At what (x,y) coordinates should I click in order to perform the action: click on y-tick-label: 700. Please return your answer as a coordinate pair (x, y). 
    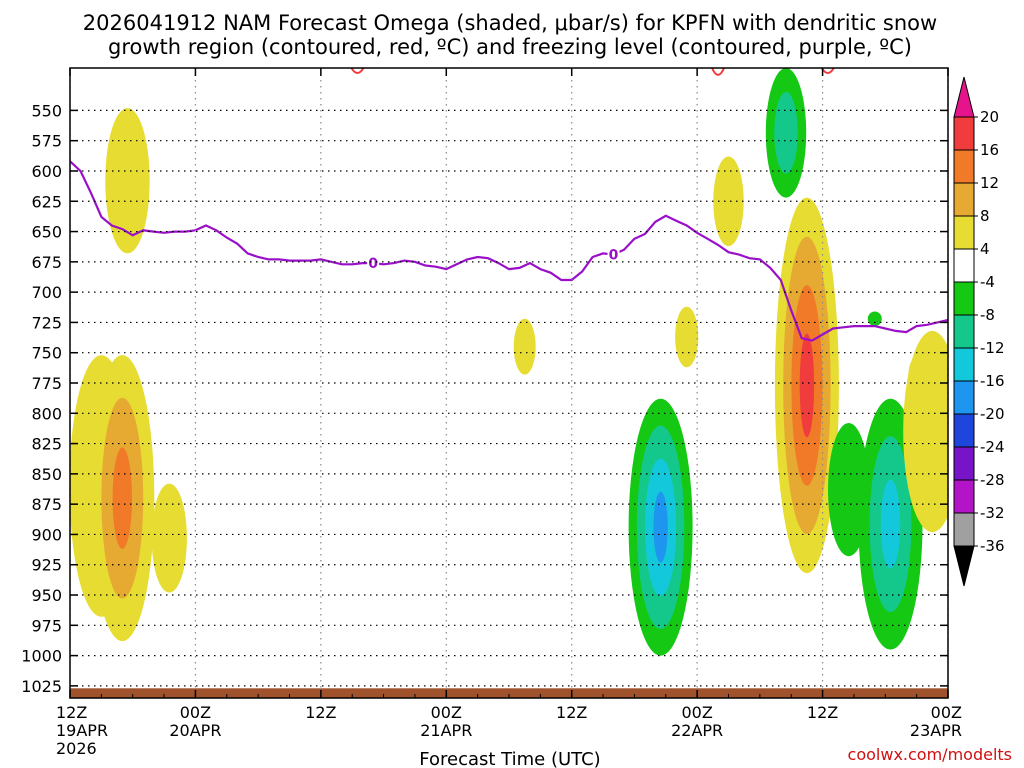
    Looking at the image, I should click on (46, 292).